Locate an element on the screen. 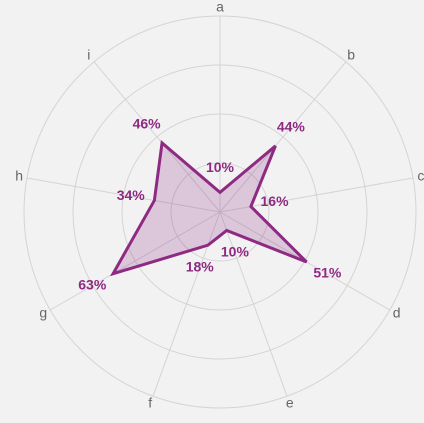 This screenshot has height=423, width=424. value-label: 34% is located at coordinates (131, 195).